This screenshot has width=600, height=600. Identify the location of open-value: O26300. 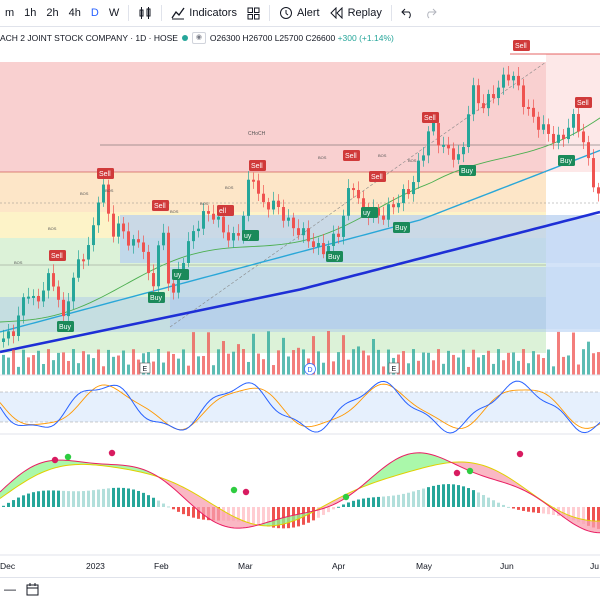
(225, 38).